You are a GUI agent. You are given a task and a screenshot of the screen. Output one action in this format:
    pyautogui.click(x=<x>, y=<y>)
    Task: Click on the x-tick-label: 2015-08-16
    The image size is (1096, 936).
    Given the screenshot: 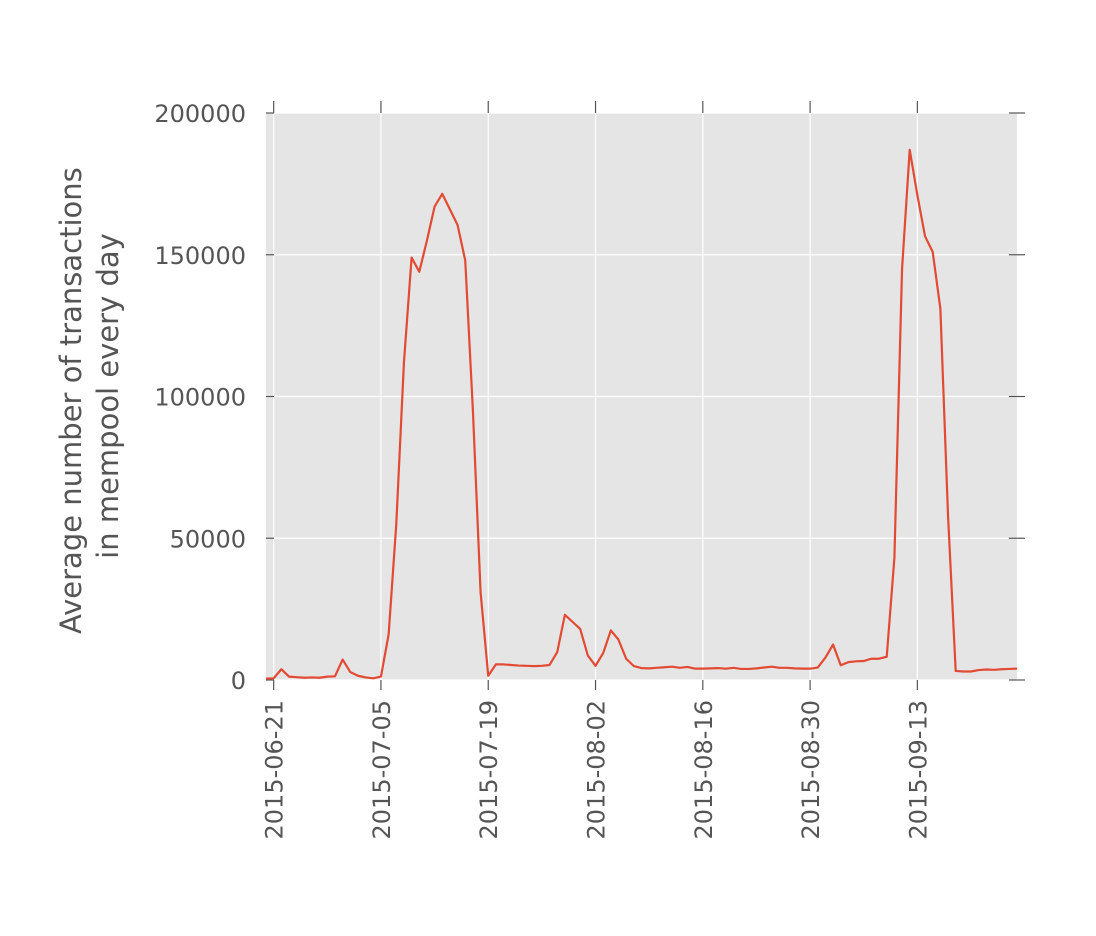 What is the action you would take?
    pyautogui.click(x=704, y=769)
    